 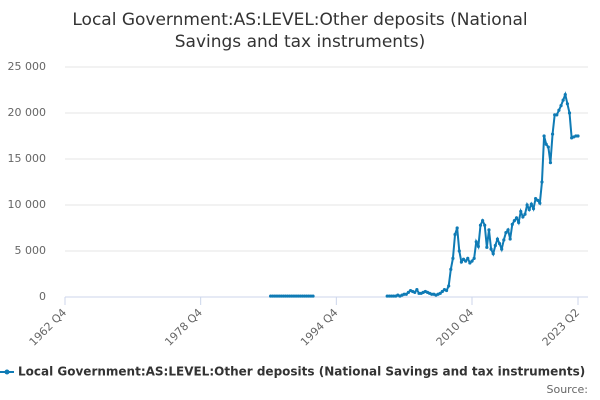 I want to click on y-tick-label: 25 000, so click(x=27, y=66).